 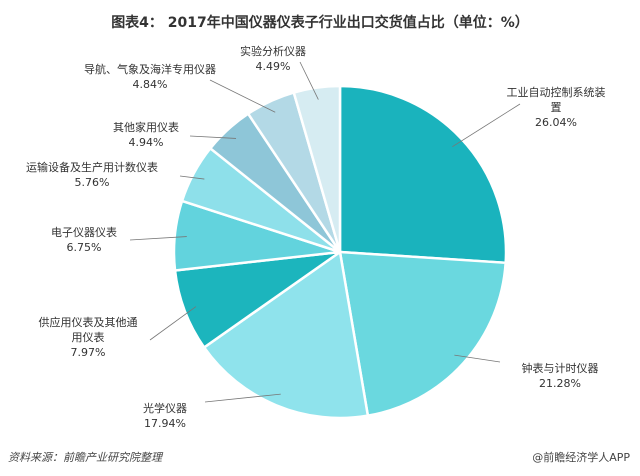 What do you see at coordinates (92, 182) in the screenshot?
I see `slice-value-label: 5.76%` at bounding box center [92, 182].